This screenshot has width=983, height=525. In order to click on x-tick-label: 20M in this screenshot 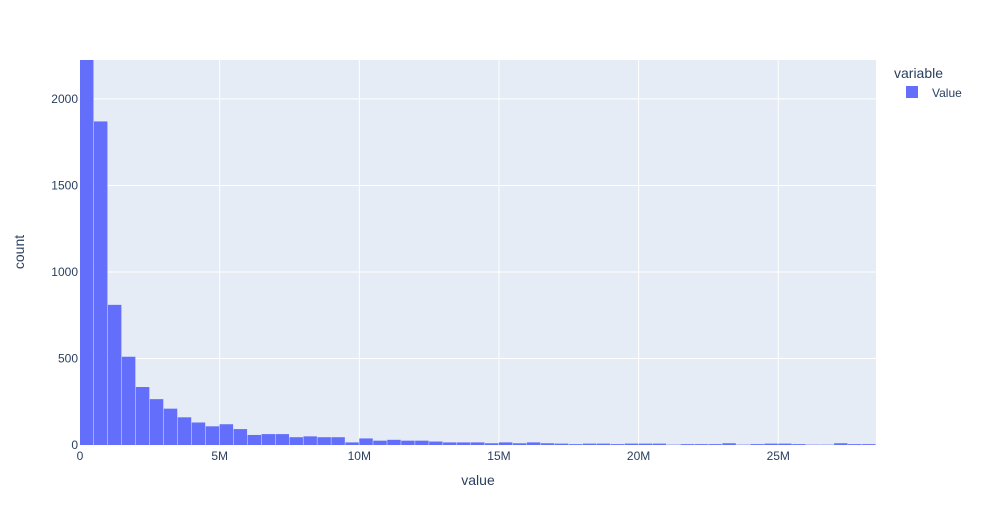, I will do `click(638, 456)`.